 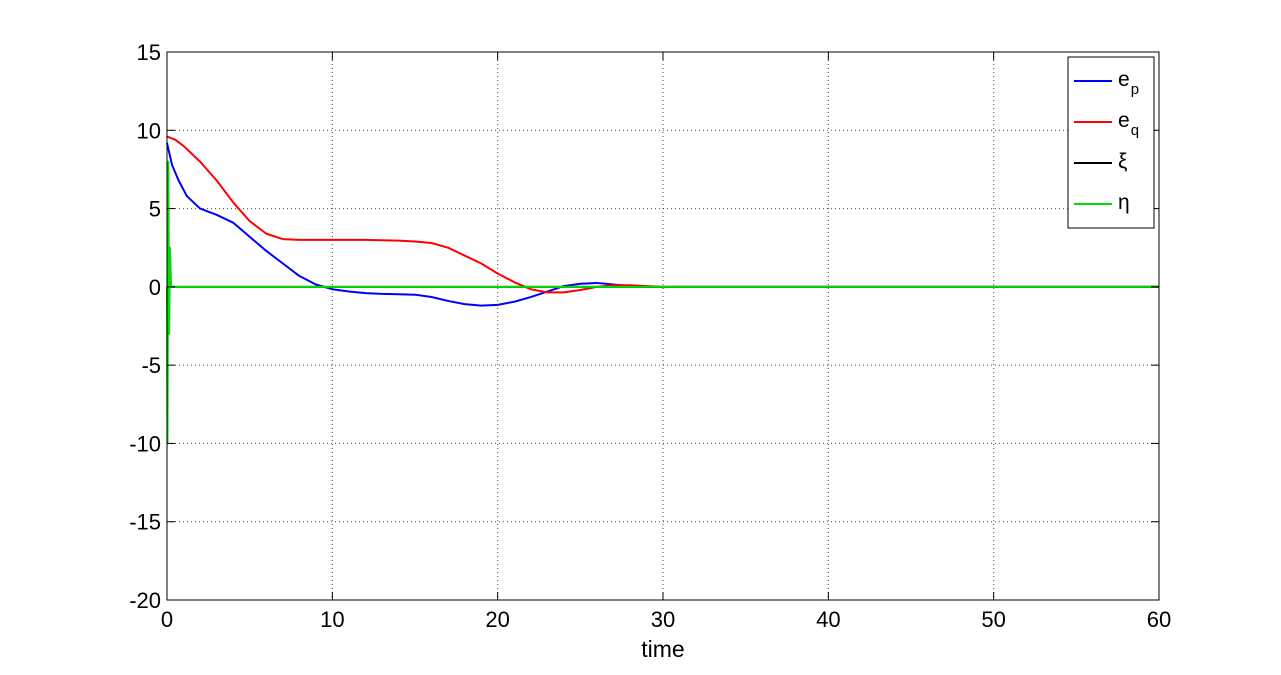 I want to click on x-tick-label: 20, so click(x=497, y=619).